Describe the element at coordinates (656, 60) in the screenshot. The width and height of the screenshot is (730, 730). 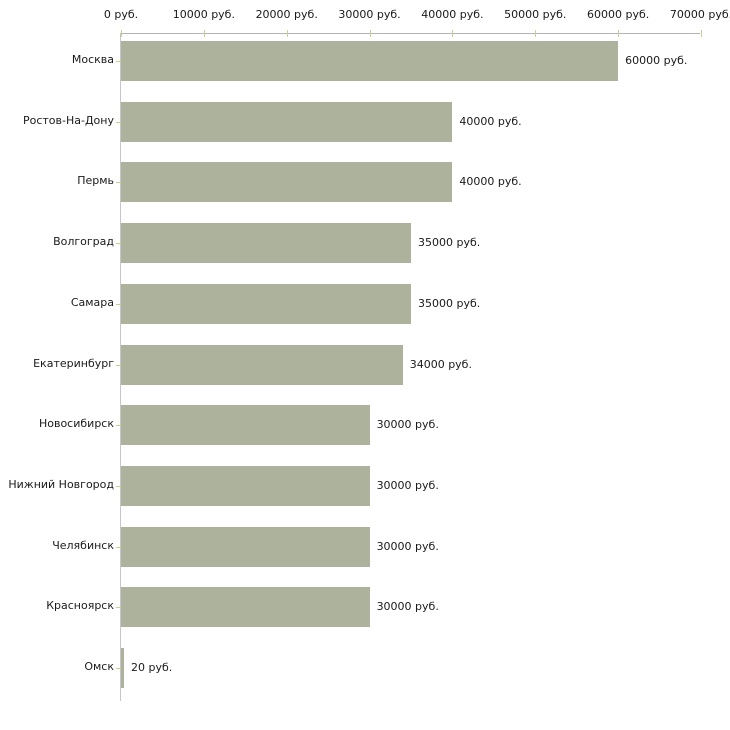
I see `bar-value-label: 60000 руб.` at that location.